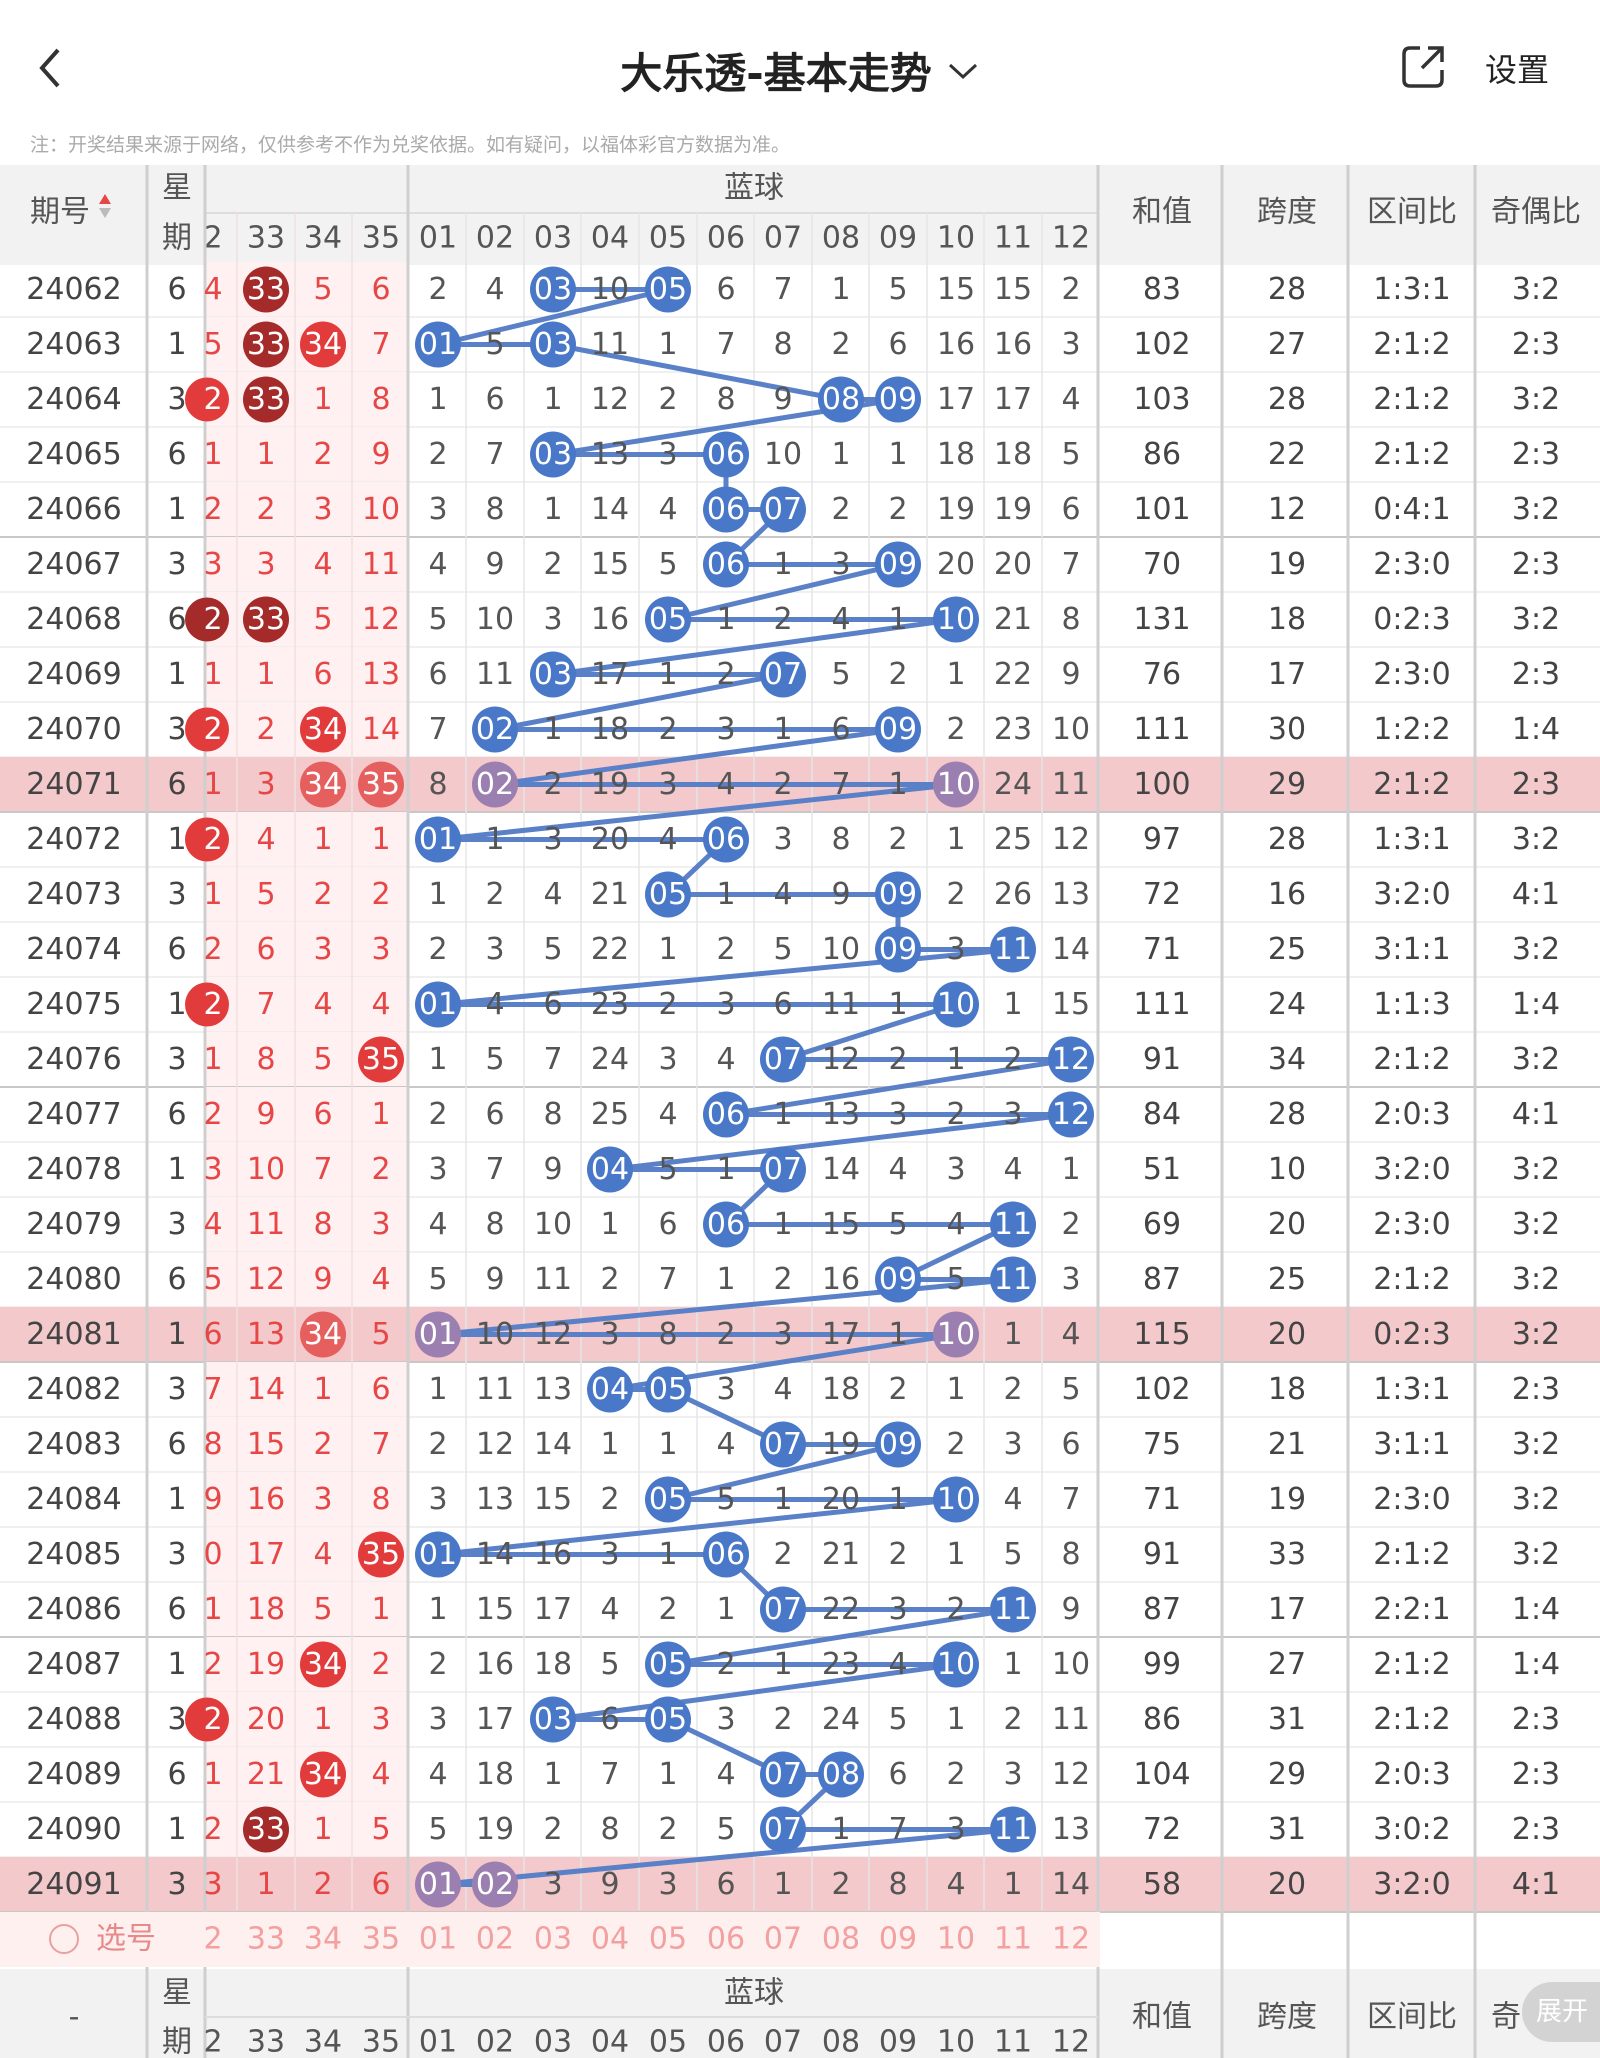 This screenshot has width=1600, height=2058. Describe the element at coordinates (726, 509) in the screenshot. I see `blue-ball-number: 06` at that location.